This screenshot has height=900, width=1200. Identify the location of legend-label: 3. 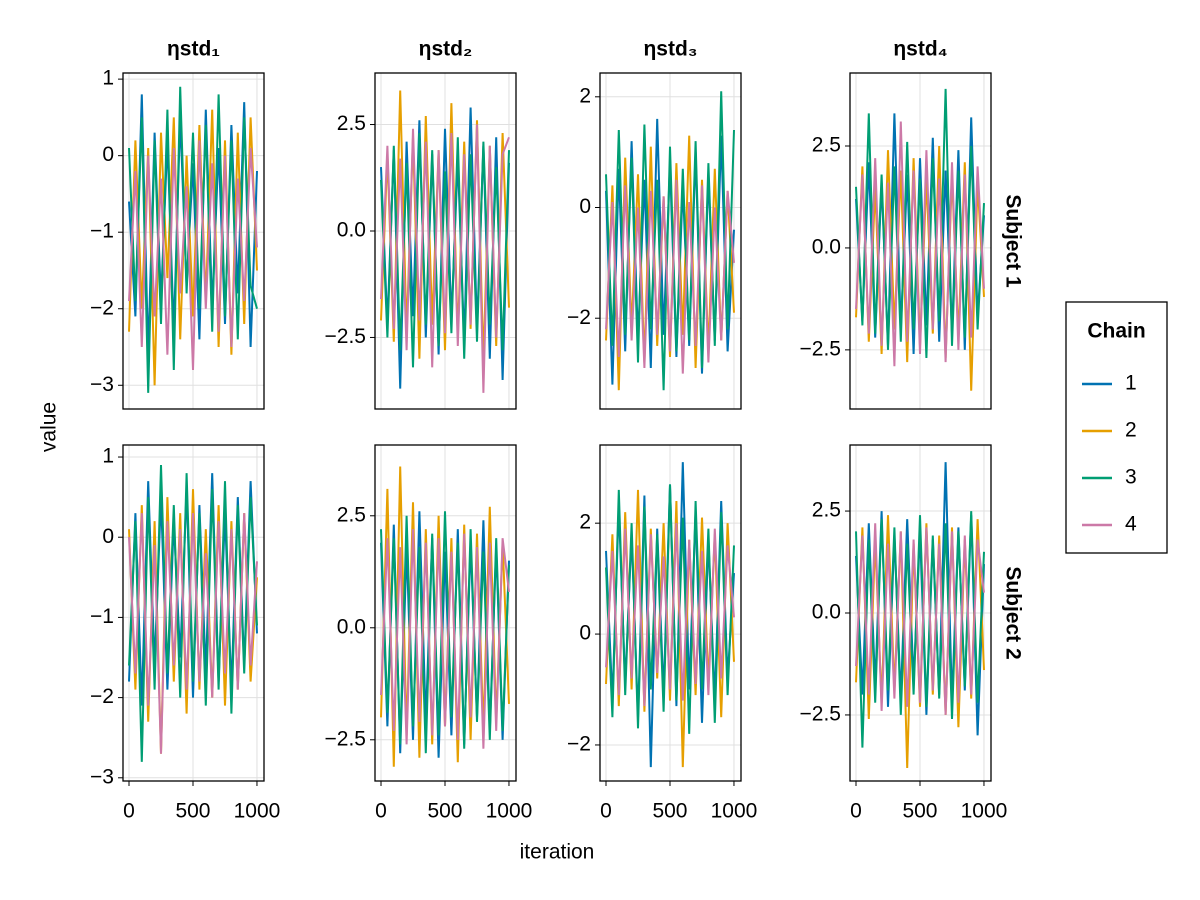
(1131, 477).